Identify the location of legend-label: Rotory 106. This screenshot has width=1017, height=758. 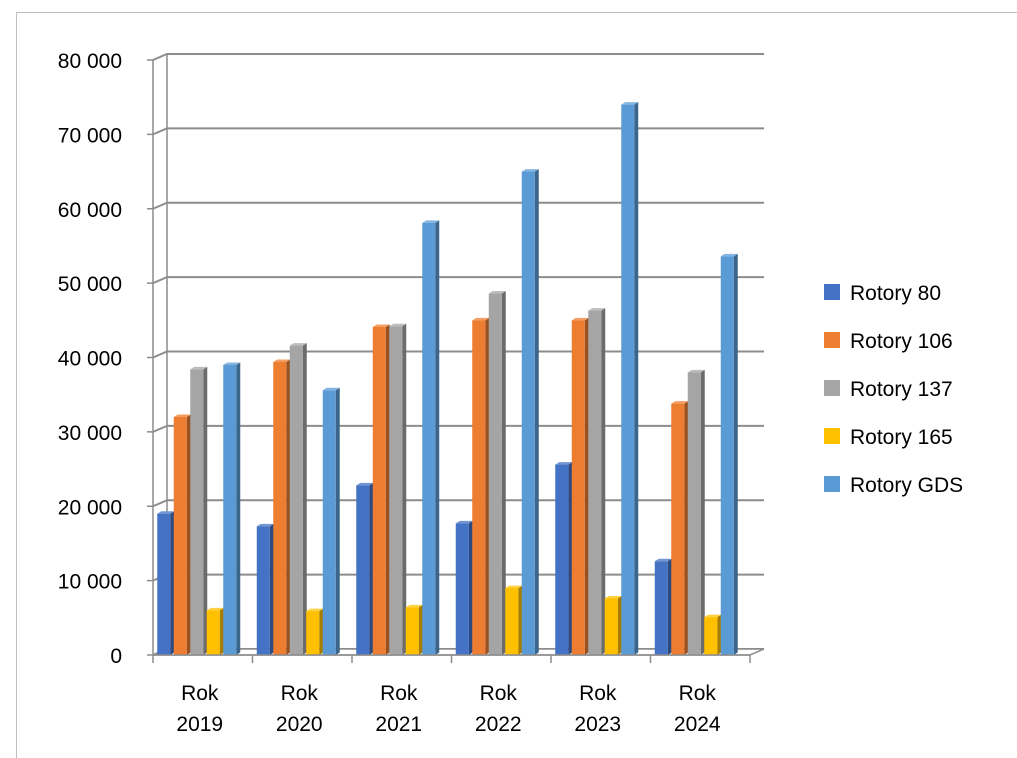
(901, 341).